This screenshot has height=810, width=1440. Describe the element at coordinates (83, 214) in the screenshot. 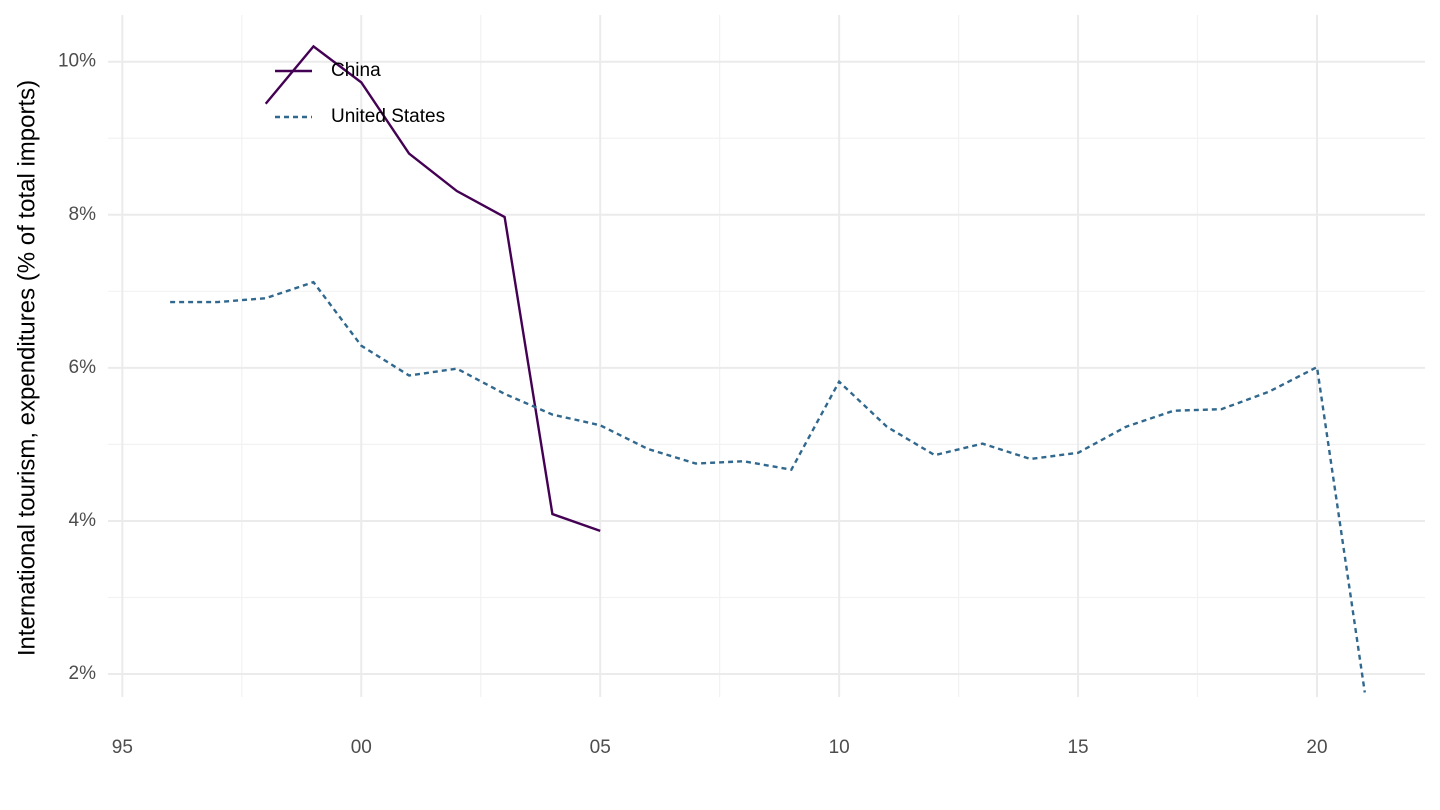

I see `y-tick-label: 8%` at that location.